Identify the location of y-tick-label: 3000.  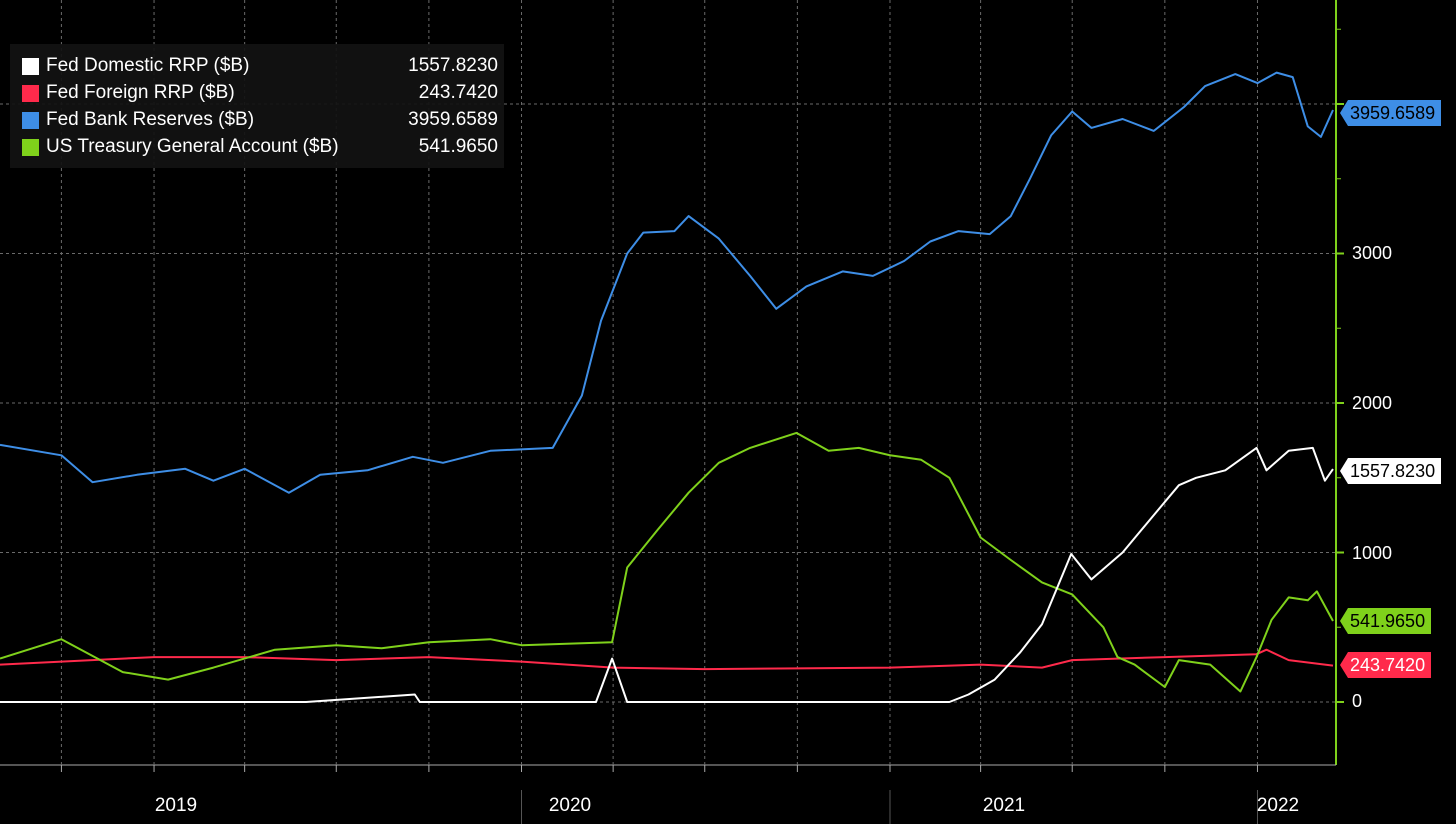
(1372, 253).